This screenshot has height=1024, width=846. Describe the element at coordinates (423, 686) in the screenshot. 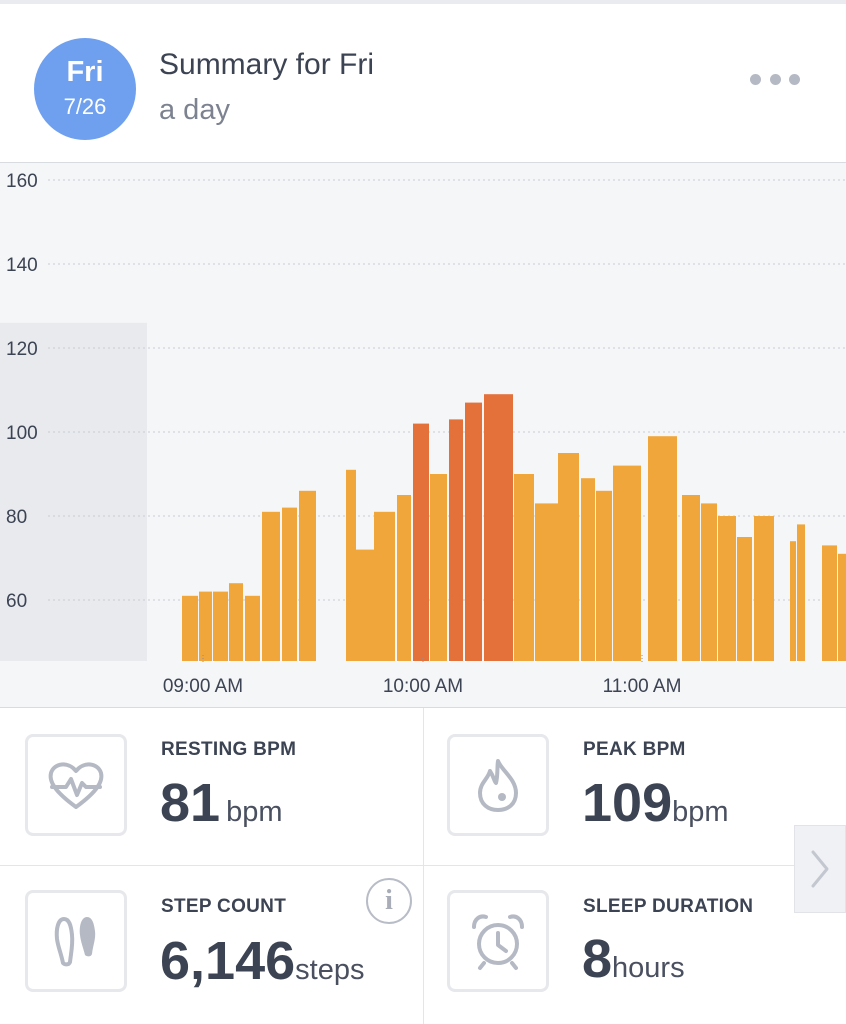

I see `x-tick-label: 10:00 AM` at that location.